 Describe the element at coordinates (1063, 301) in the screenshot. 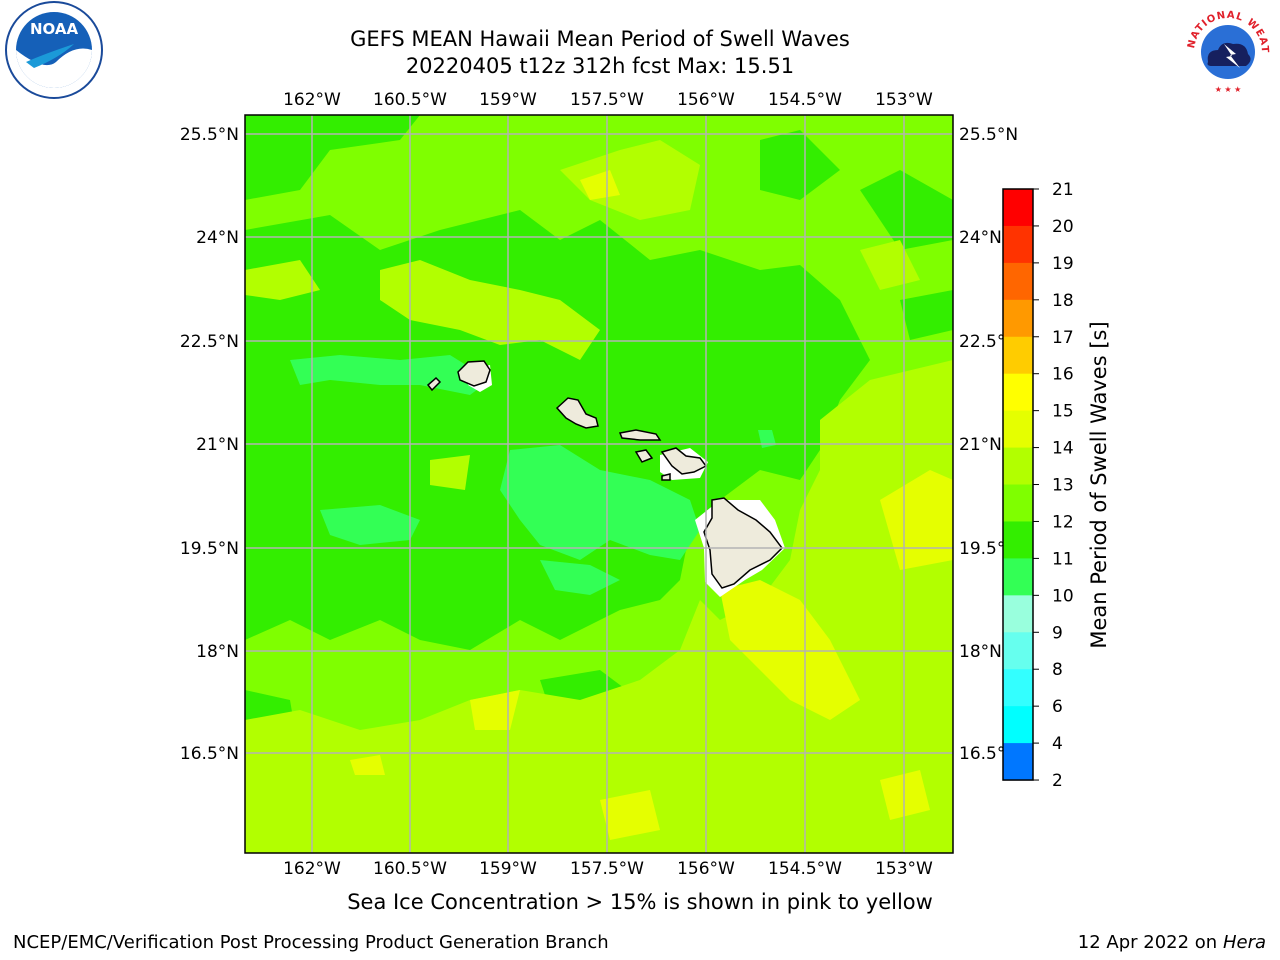

I see `colorbar-tick-label: 18` at that location.